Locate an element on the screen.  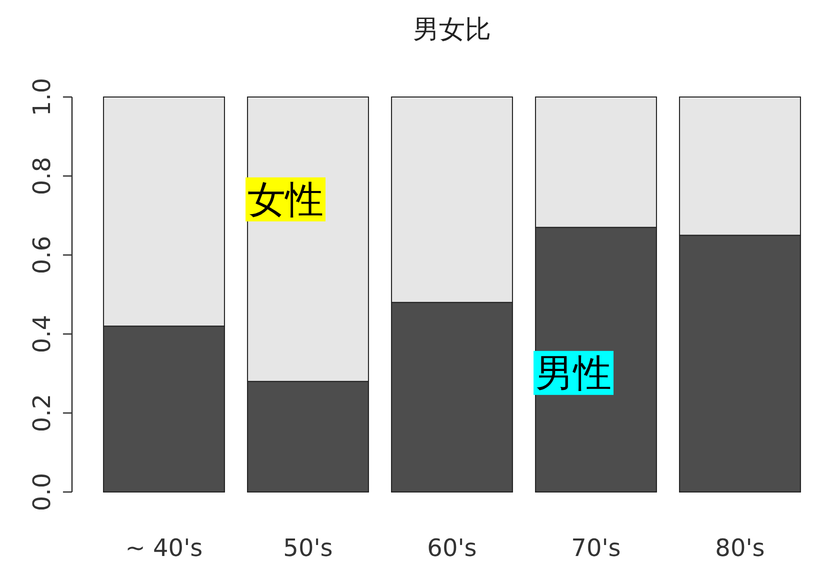
x-tick-label: 50's is located at coordinates (308, 548).